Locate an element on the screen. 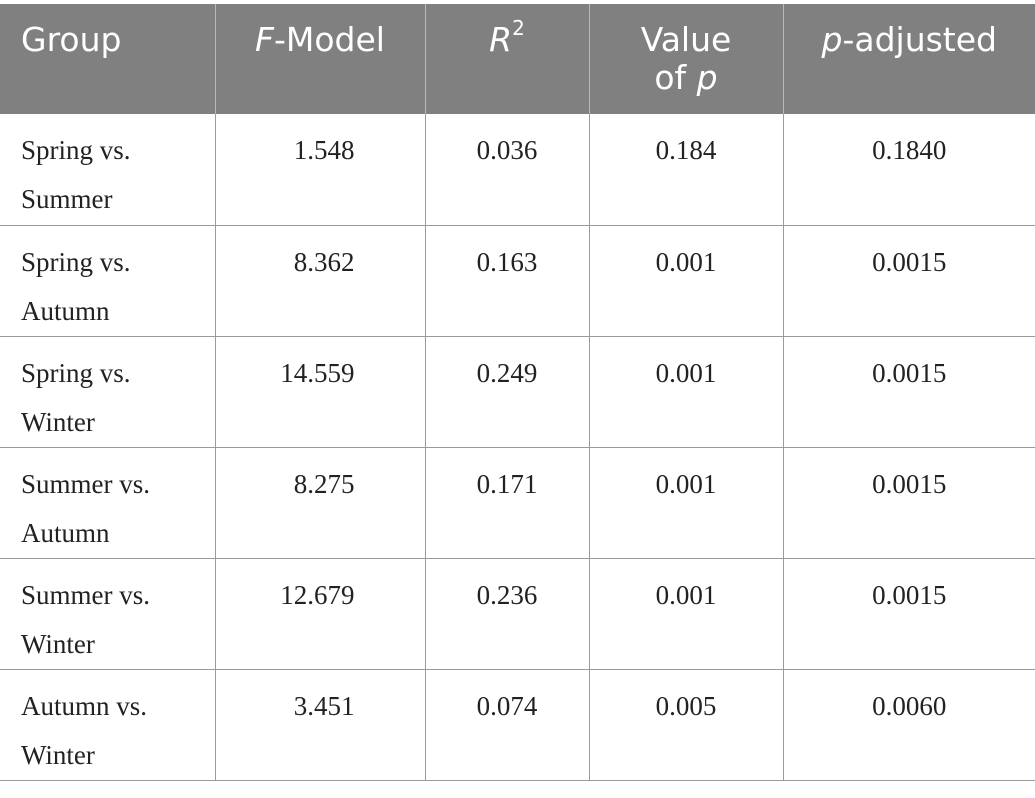  header-r-squared: R2 is located at coordinates (506, 59).